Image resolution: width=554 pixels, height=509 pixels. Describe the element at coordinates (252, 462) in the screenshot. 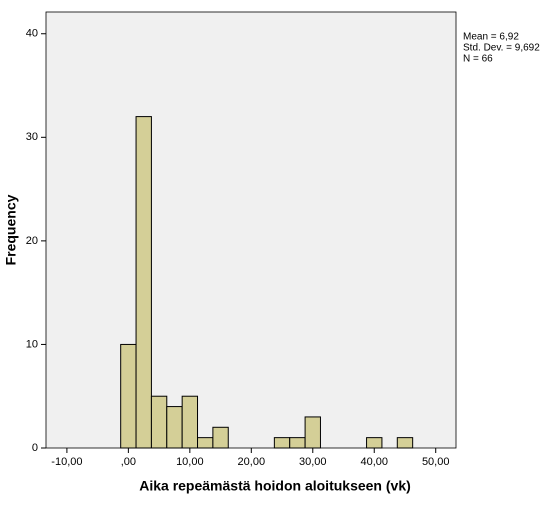

I see `x-tick-label: 20,00` at that location.